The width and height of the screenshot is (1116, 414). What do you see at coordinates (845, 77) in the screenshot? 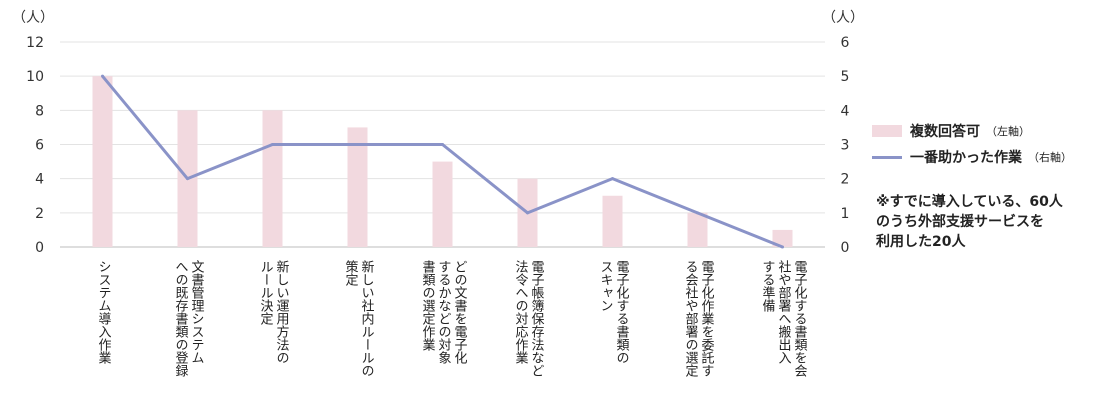
I see `right-tick-label: 5` at bounding box center [845, 77].